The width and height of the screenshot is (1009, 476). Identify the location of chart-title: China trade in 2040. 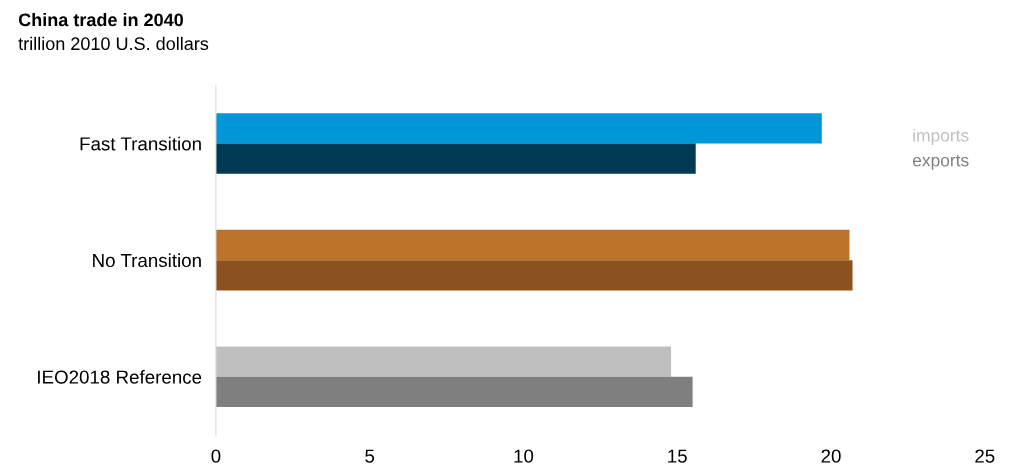
(100, 20).